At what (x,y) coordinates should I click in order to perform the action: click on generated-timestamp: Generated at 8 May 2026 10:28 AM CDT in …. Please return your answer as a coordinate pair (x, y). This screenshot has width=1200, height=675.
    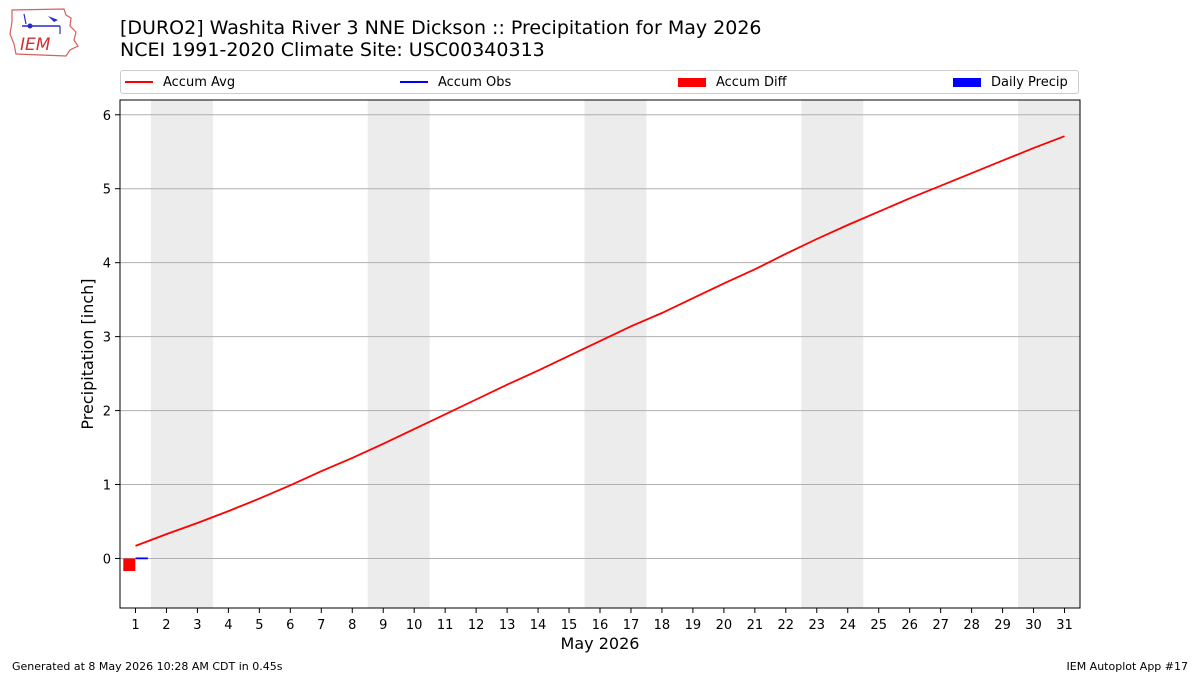
    Looking at the image, I should click on (147, 666).